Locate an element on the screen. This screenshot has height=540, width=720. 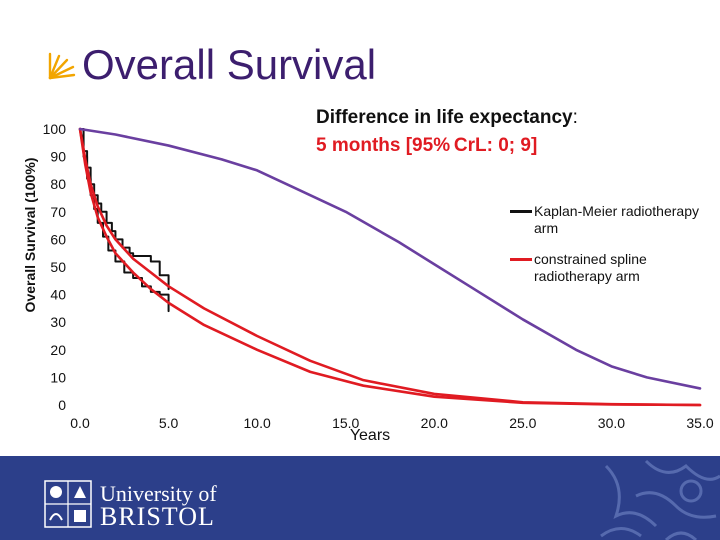
x-tick-label: 35.0 is located at coordinates (699, 423).